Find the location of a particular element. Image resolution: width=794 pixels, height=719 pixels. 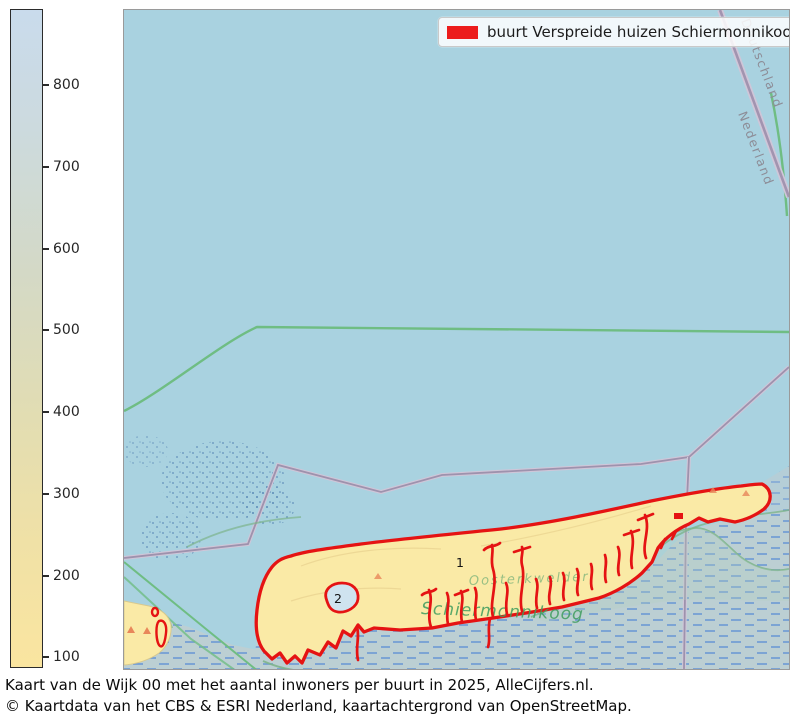

colorbar-tick-label: 300 is located at coordinates (66, 494).